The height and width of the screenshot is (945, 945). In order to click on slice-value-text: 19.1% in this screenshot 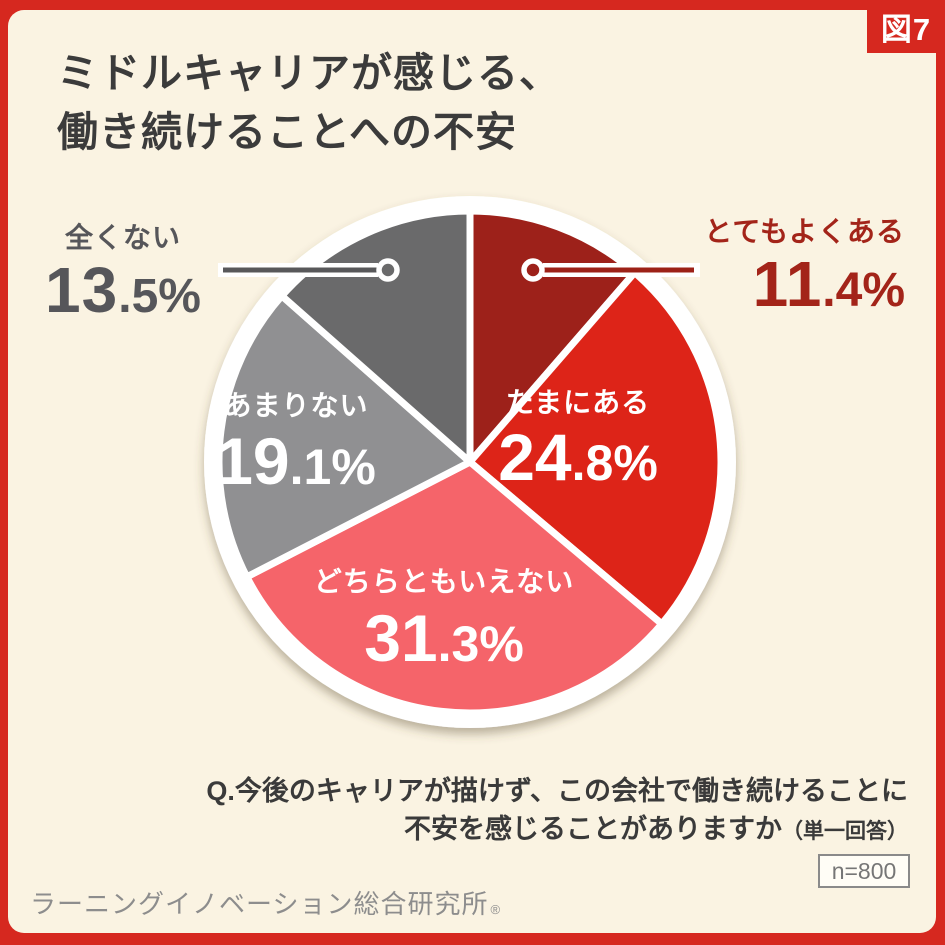, I will do `click(296, 461)`.